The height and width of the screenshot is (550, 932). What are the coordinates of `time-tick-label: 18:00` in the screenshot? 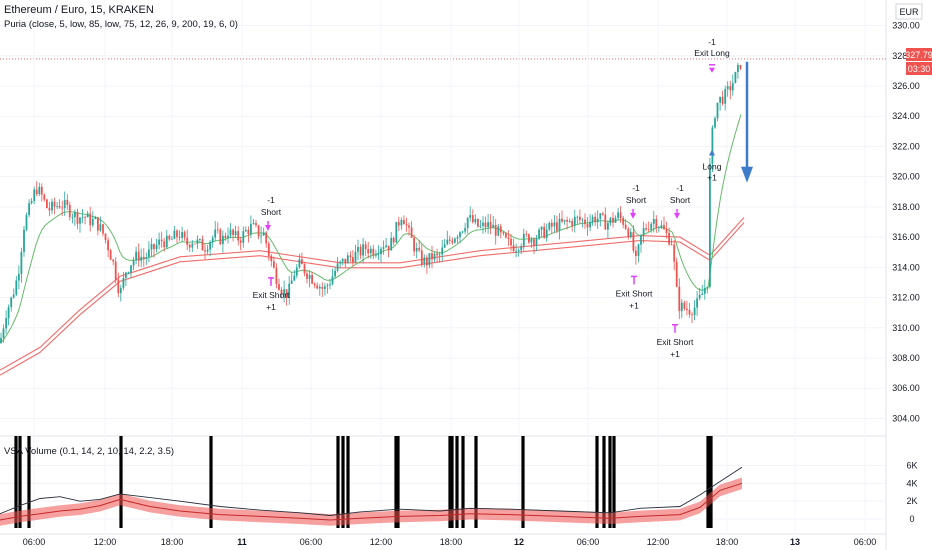 It's located at (172, 542).